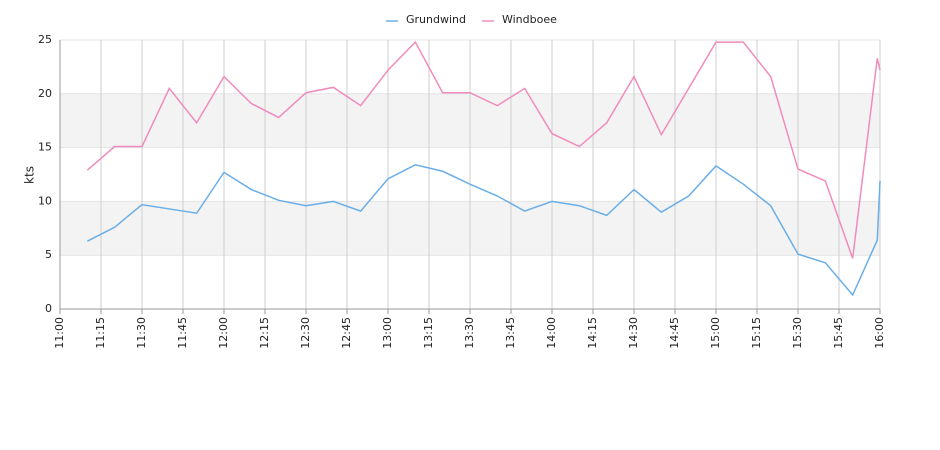 Image resolution: width=940 pixels, height=450 pixels. What do you see at coordinates (529, 19) in the screenshot?
I see `legend-label: Windboee` at bounding box center [529, 19].